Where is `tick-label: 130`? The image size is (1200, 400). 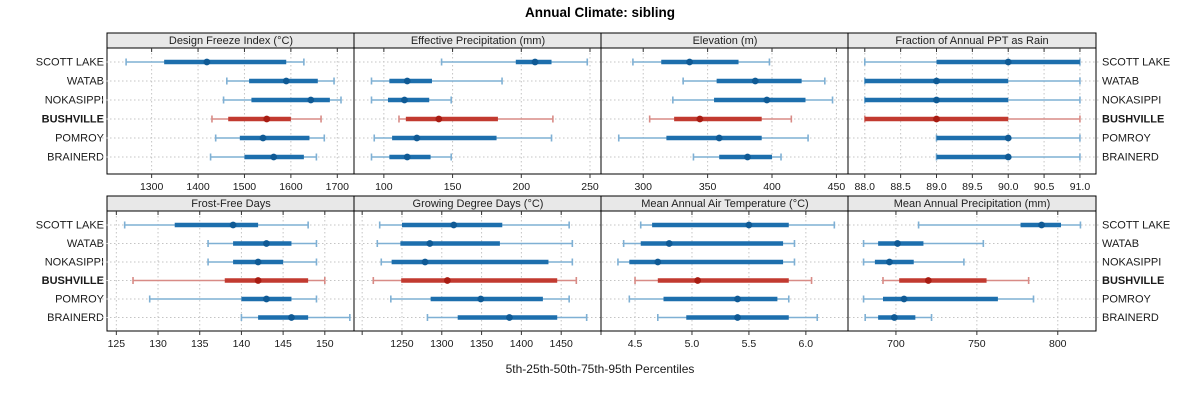 tick-label: 130 is located at coordinates (158, 344).